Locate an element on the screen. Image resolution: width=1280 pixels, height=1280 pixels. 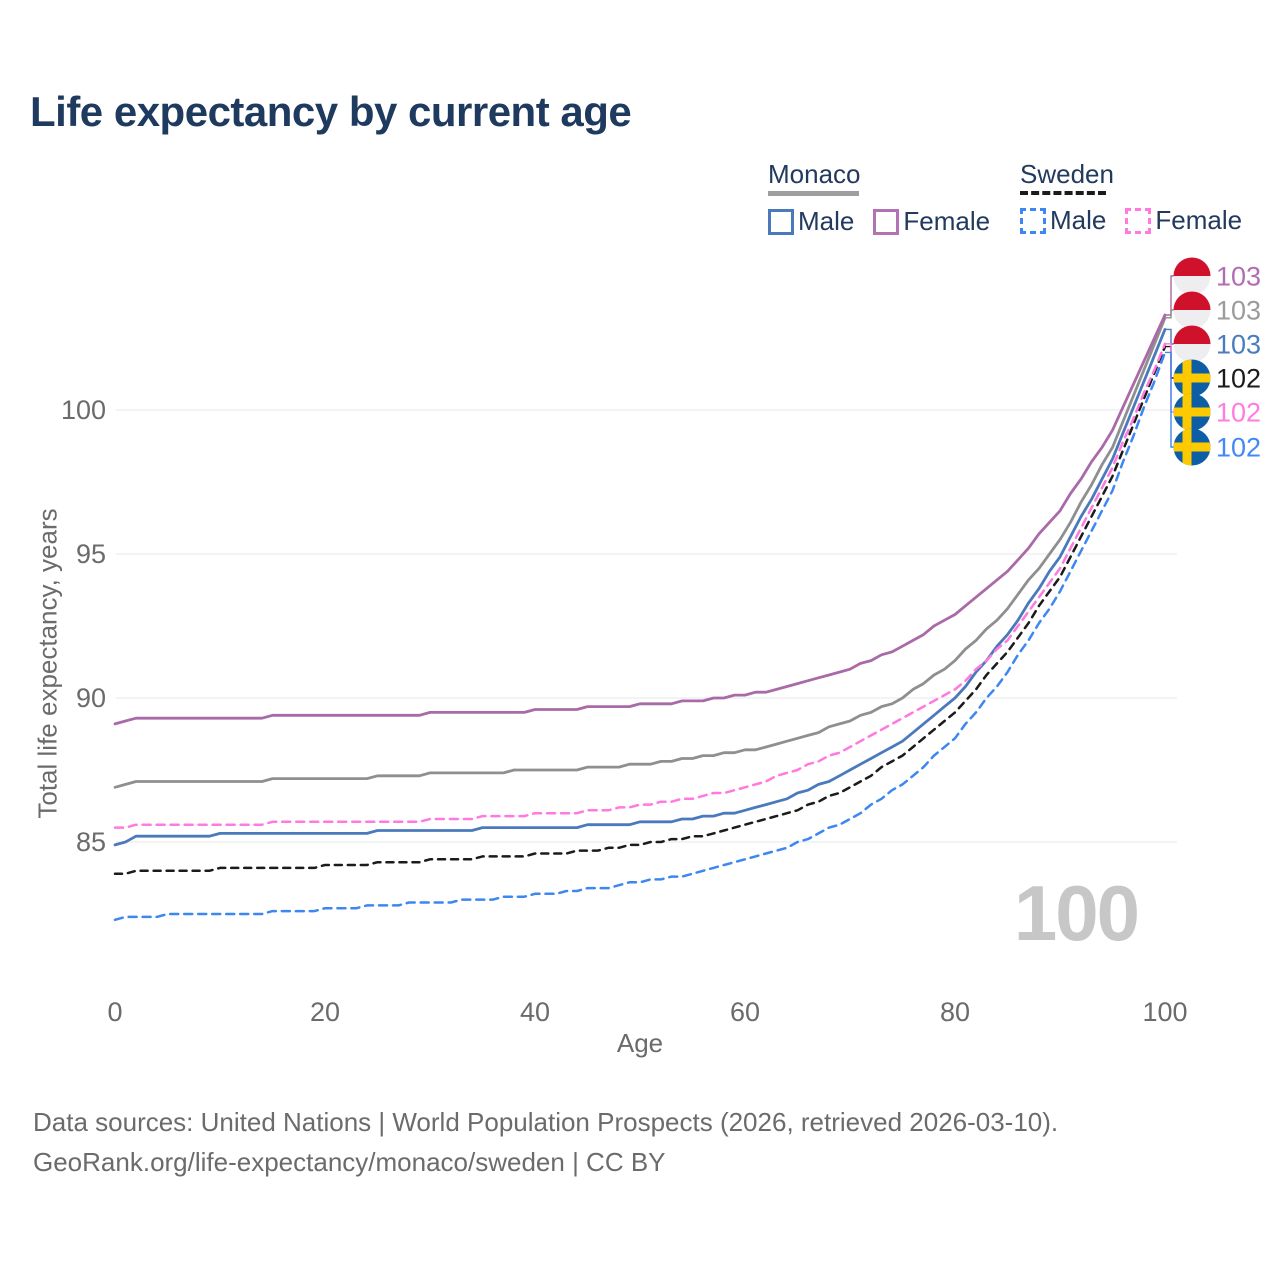
age-counter: 100 is located at coordinates (1076, 913).